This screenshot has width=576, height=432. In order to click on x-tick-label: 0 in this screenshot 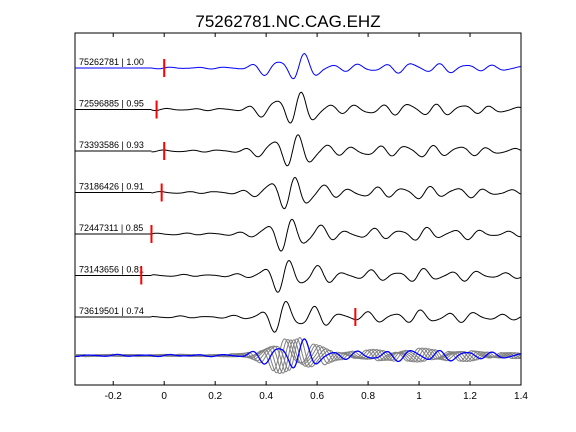, I will do `click(164, 396)`.